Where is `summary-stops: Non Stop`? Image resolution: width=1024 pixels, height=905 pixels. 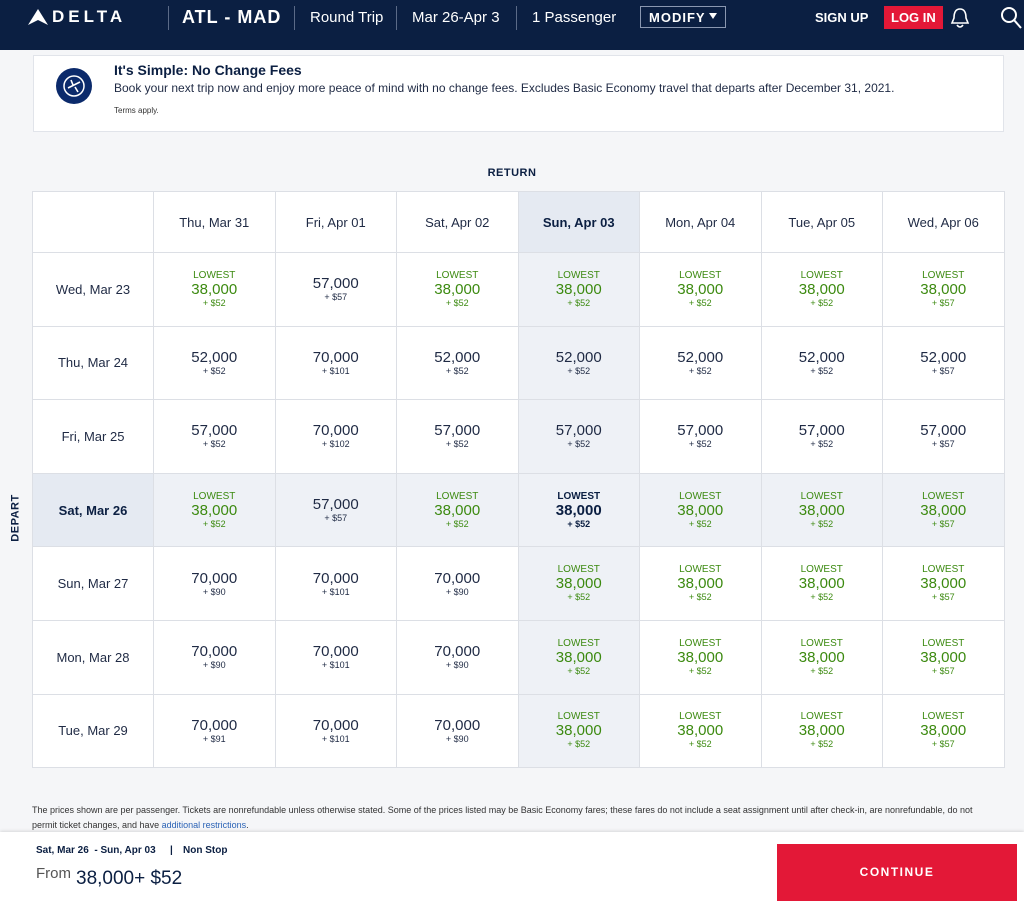
summary-stops: Non Stop is located at coordinates (205, 850).